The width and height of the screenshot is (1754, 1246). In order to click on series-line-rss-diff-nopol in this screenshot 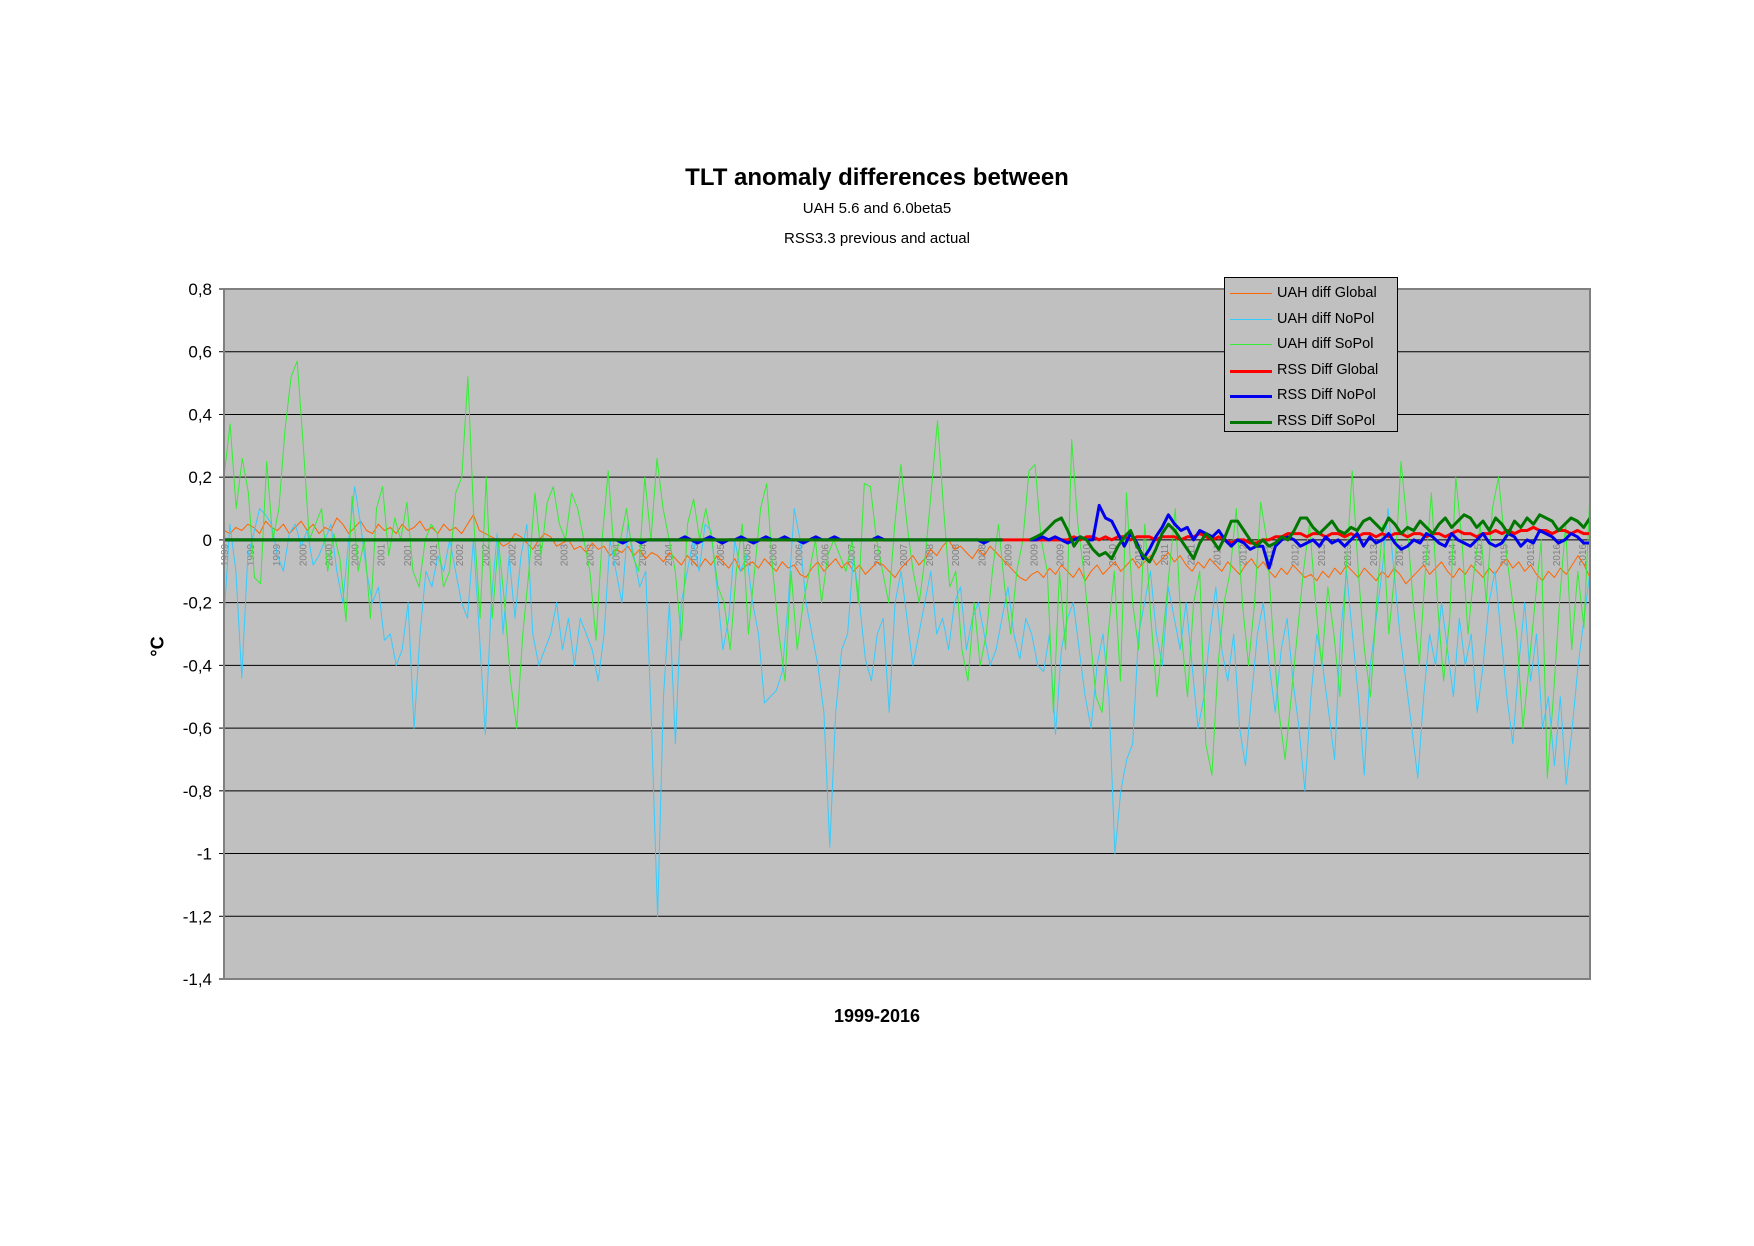, I will do `click(1309, 536)`.